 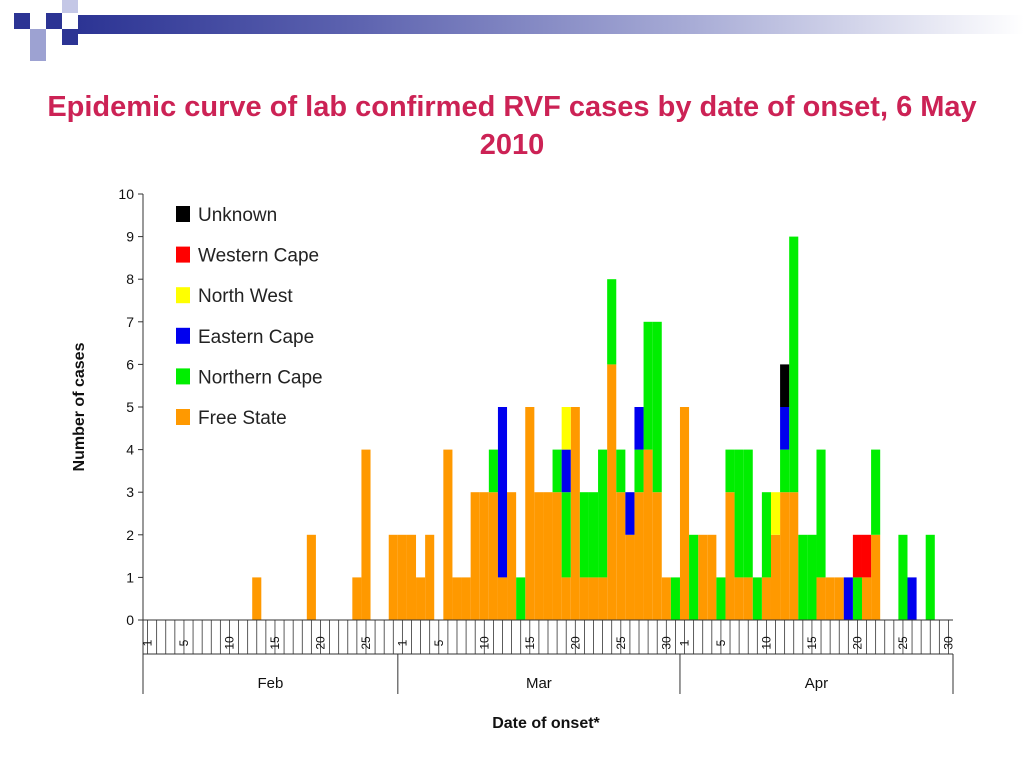 What do you see at coordinates (130, 407) in the screenshot?
I see `y-tick-label: 5` at bounding box center [130, 407].